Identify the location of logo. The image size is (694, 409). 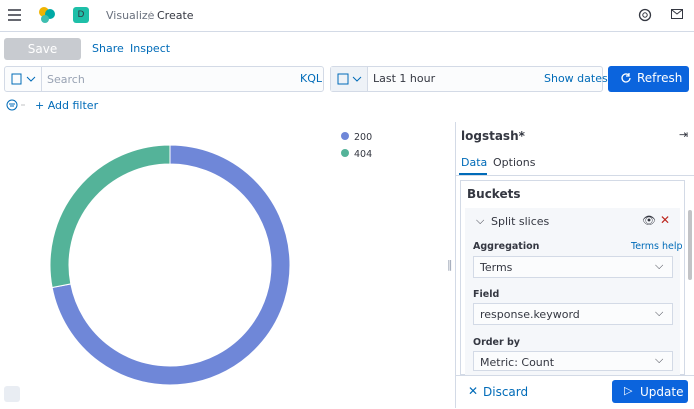
(47, 15).